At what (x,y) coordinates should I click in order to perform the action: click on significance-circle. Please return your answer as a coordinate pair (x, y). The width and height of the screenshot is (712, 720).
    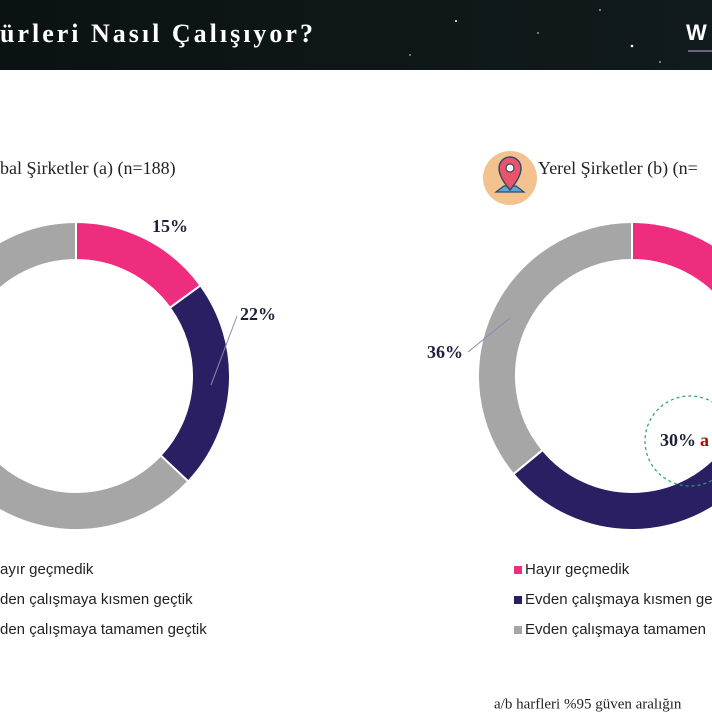
    Looking at the image, I should click on (678, 441).